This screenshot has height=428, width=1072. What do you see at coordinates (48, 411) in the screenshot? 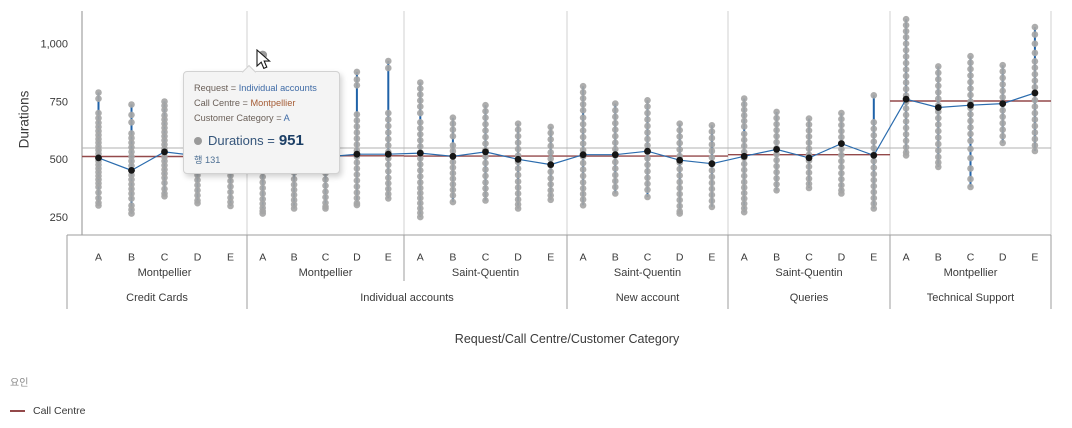
I see `legend-item-call-centre: Call Centre` at bounding box center [48, 411].